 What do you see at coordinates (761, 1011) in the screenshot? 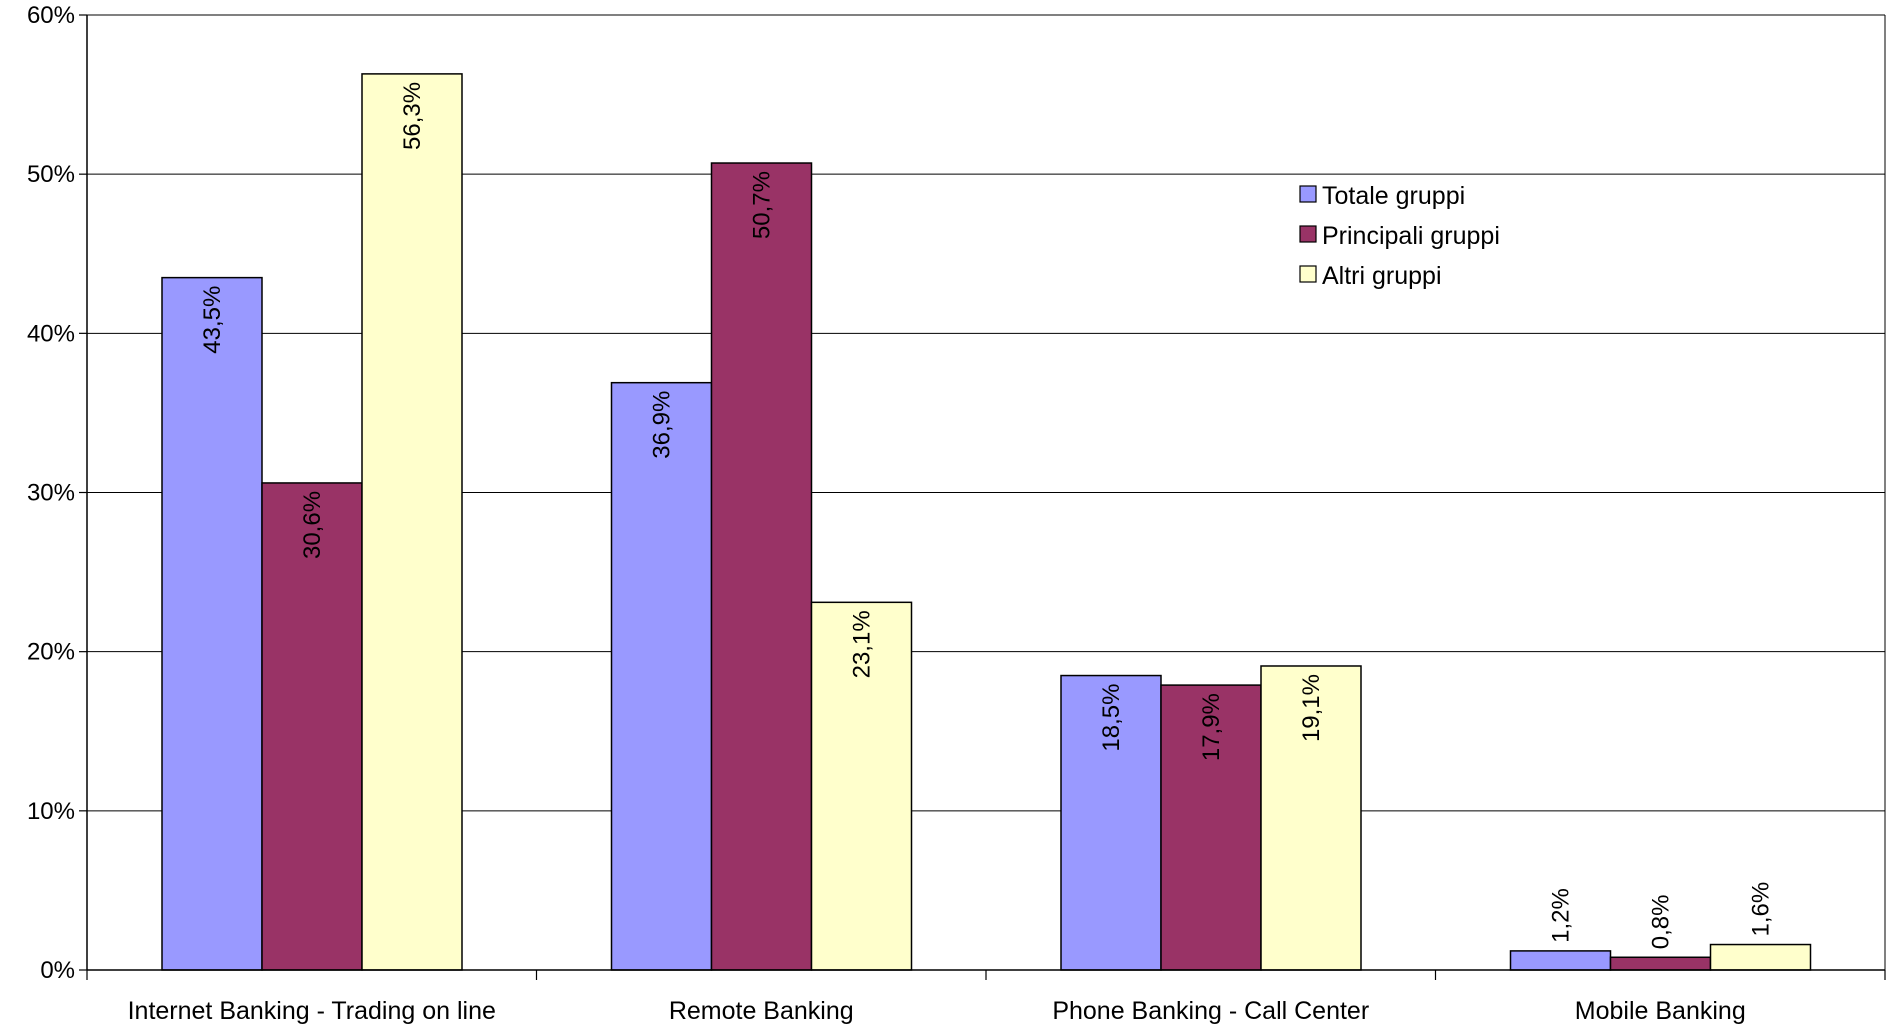
I see `category-label: Remote Banking` at bounding box center [761, 1011].